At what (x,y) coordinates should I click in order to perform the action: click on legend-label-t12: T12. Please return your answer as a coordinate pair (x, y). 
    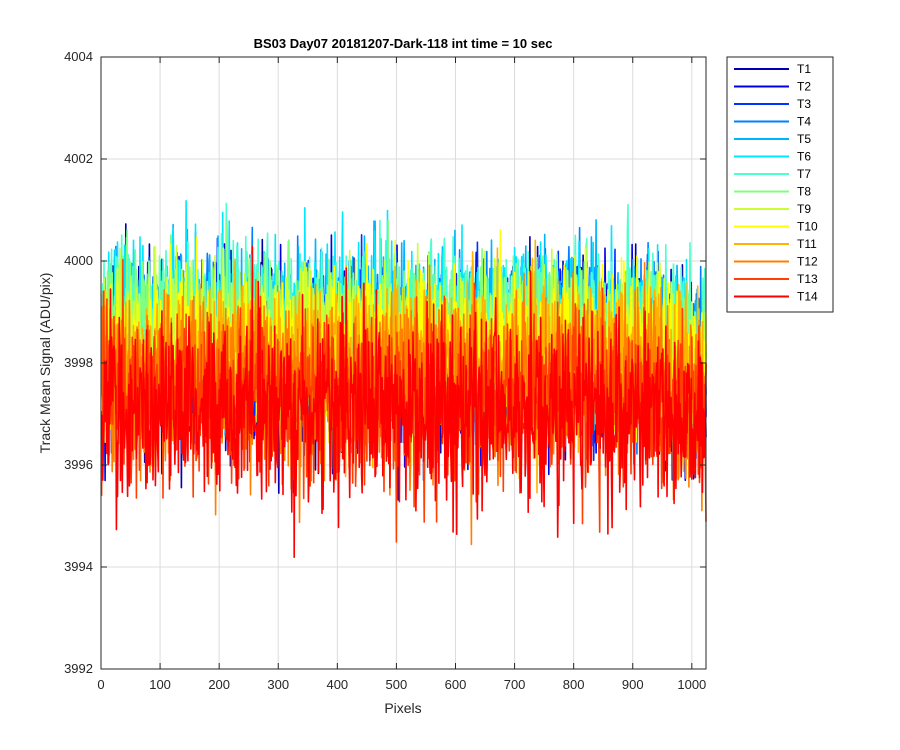
    Looking at the image, I should click on (807, 262).